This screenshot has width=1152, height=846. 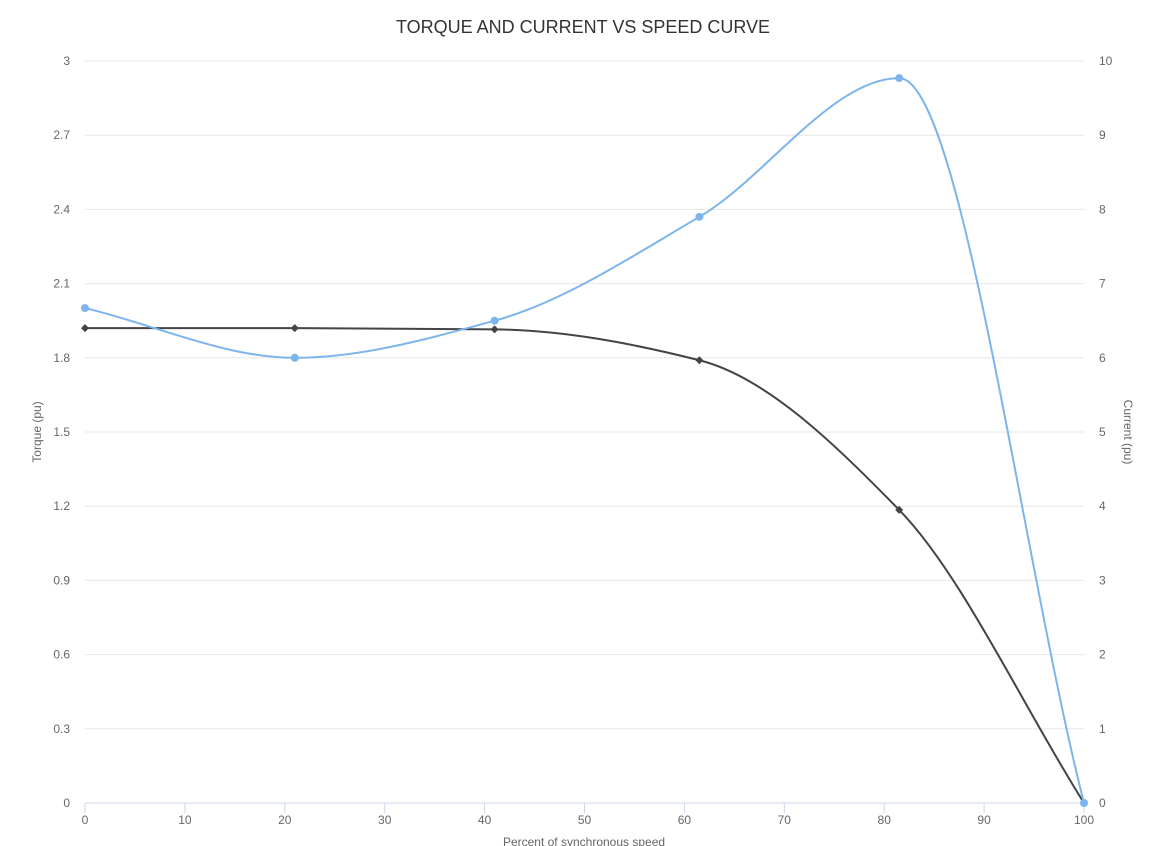 I want to click on x-tick-label: 80, so click(x=885, y=820).